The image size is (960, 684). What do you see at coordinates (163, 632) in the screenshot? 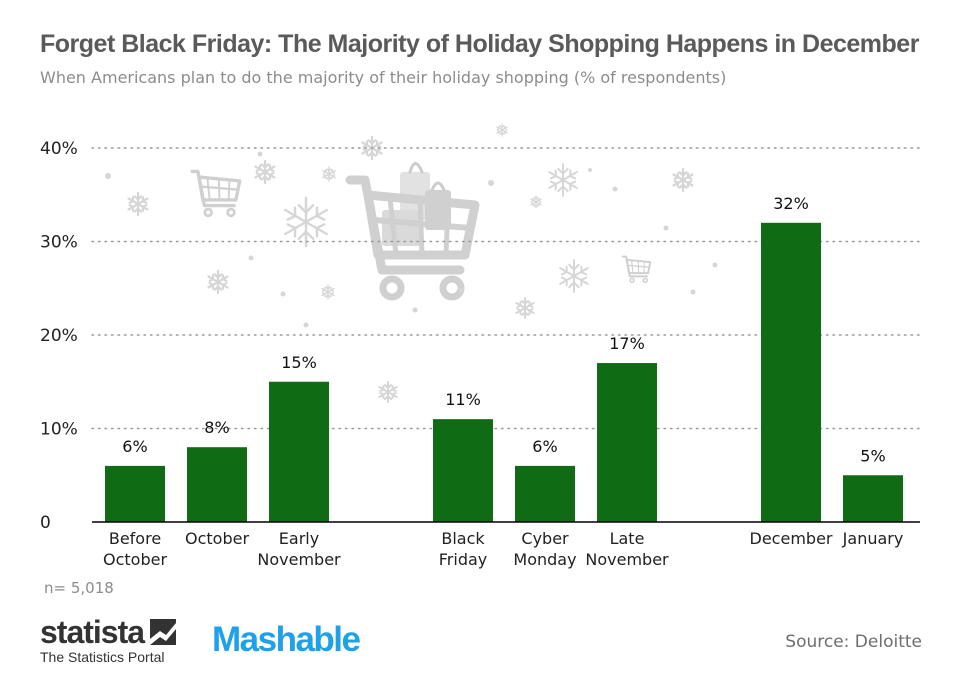
I see `statista-mark-icon` at bounding box center [163, 632].